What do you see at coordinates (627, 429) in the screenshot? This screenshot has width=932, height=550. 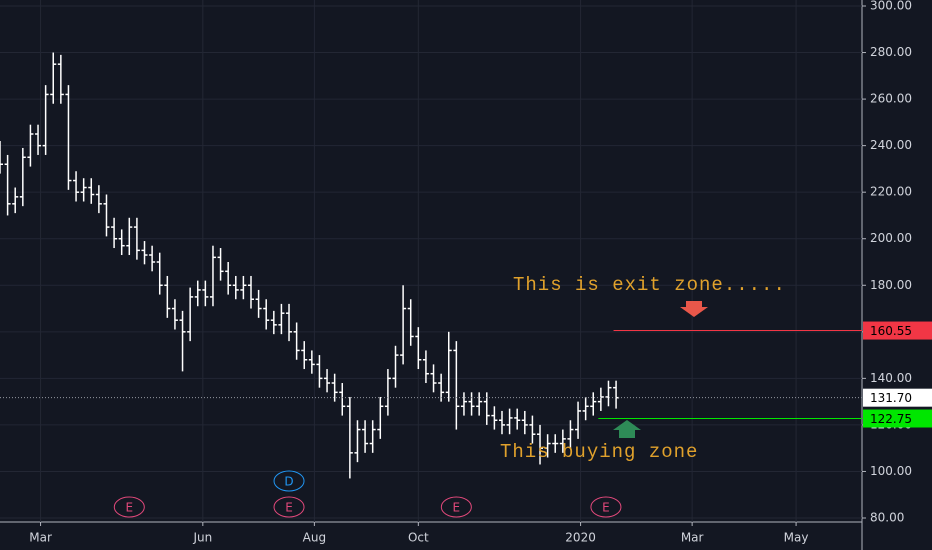 I see `up-arrow` at bounding box center [627, 429].